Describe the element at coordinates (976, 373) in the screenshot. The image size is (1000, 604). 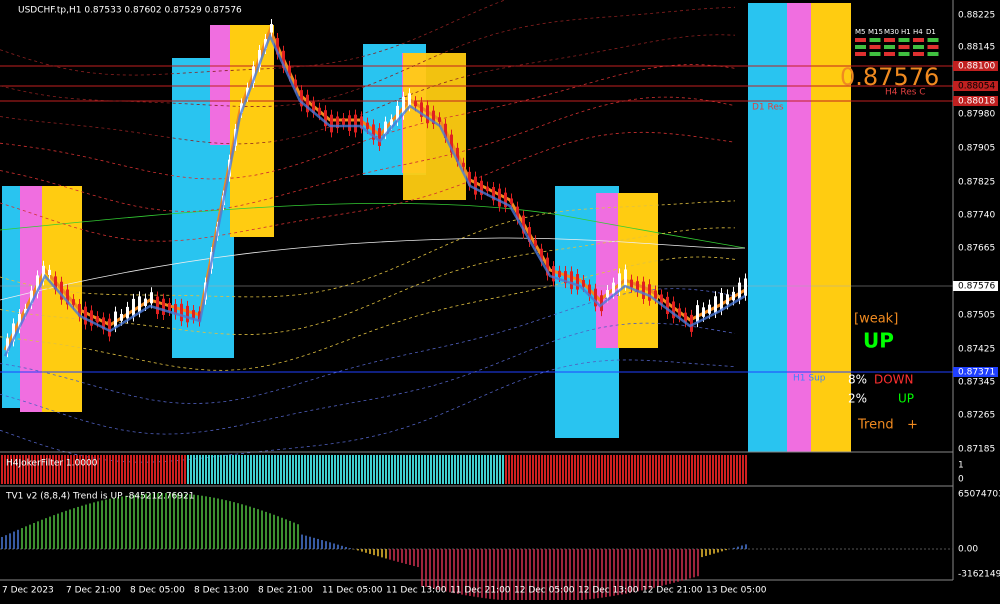
I see `price-label: 0.87371` at that location.